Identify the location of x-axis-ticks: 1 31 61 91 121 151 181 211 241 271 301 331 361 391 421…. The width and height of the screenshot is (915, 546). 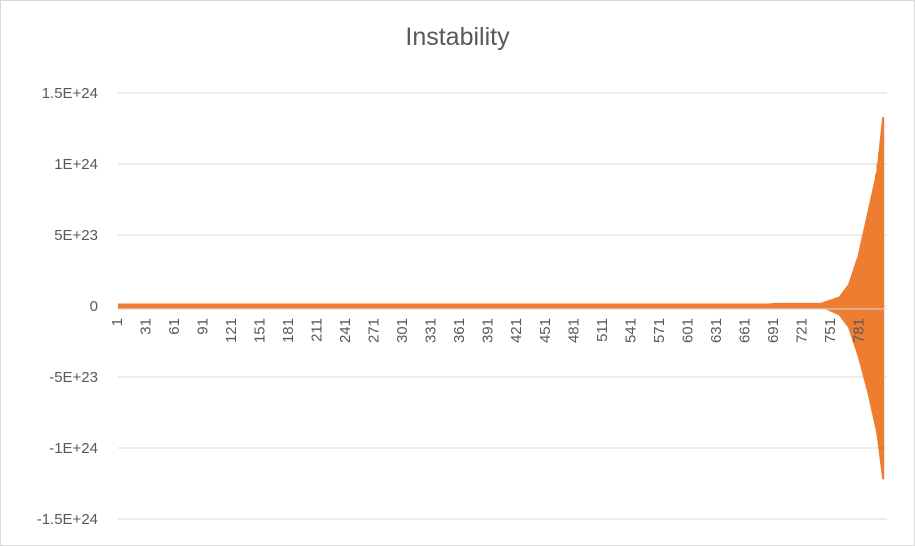
(488, 330).